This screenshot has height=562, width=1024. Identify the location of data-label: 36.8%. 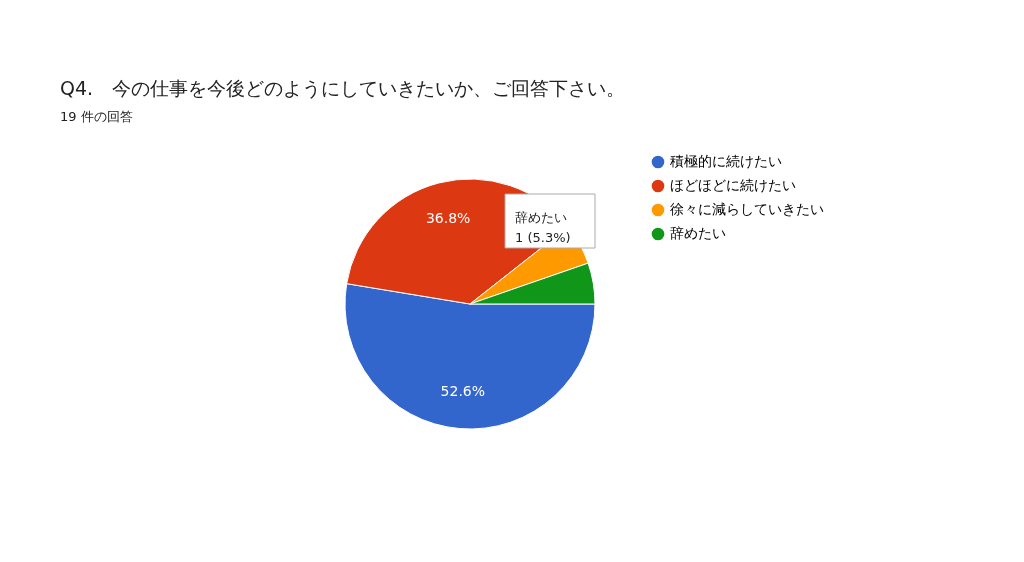
(448, 217).